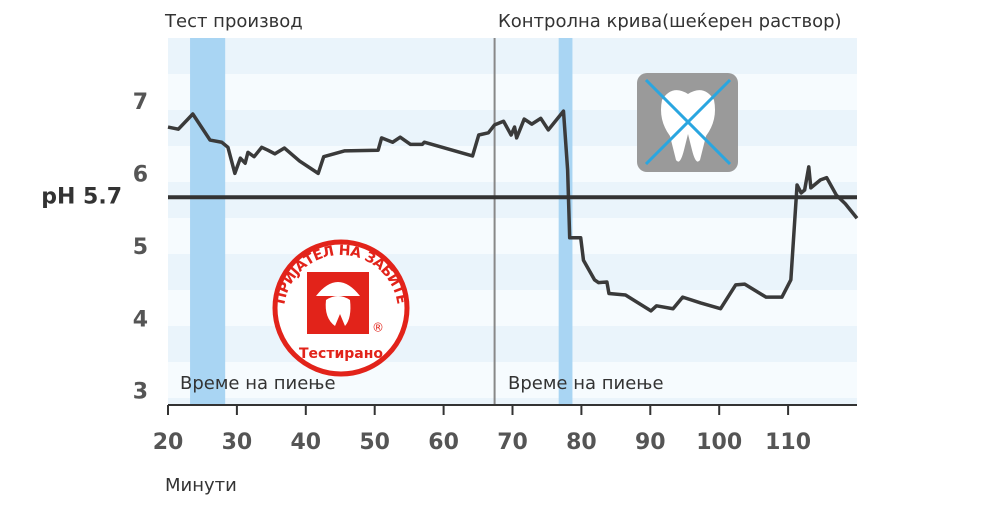 The image size is (990, 510). Describe the element at coordinates (168, 442) in the screenshot. I see `x-tick-label: 20` at that location.